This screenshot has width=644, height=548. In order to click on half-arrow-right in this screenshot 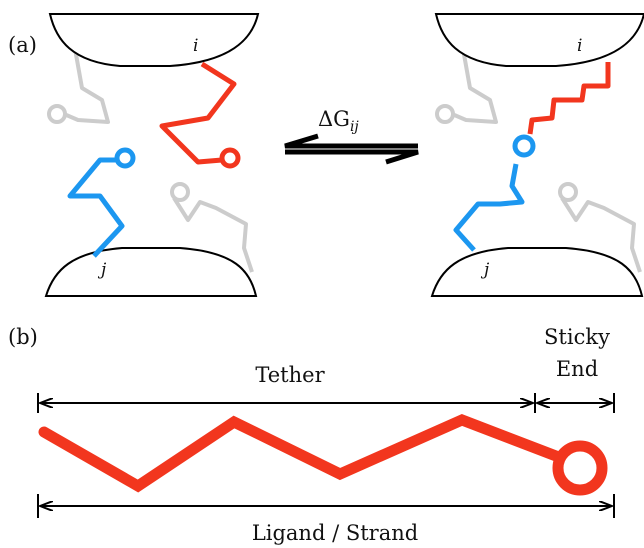, I will do `click(352, 157)`.